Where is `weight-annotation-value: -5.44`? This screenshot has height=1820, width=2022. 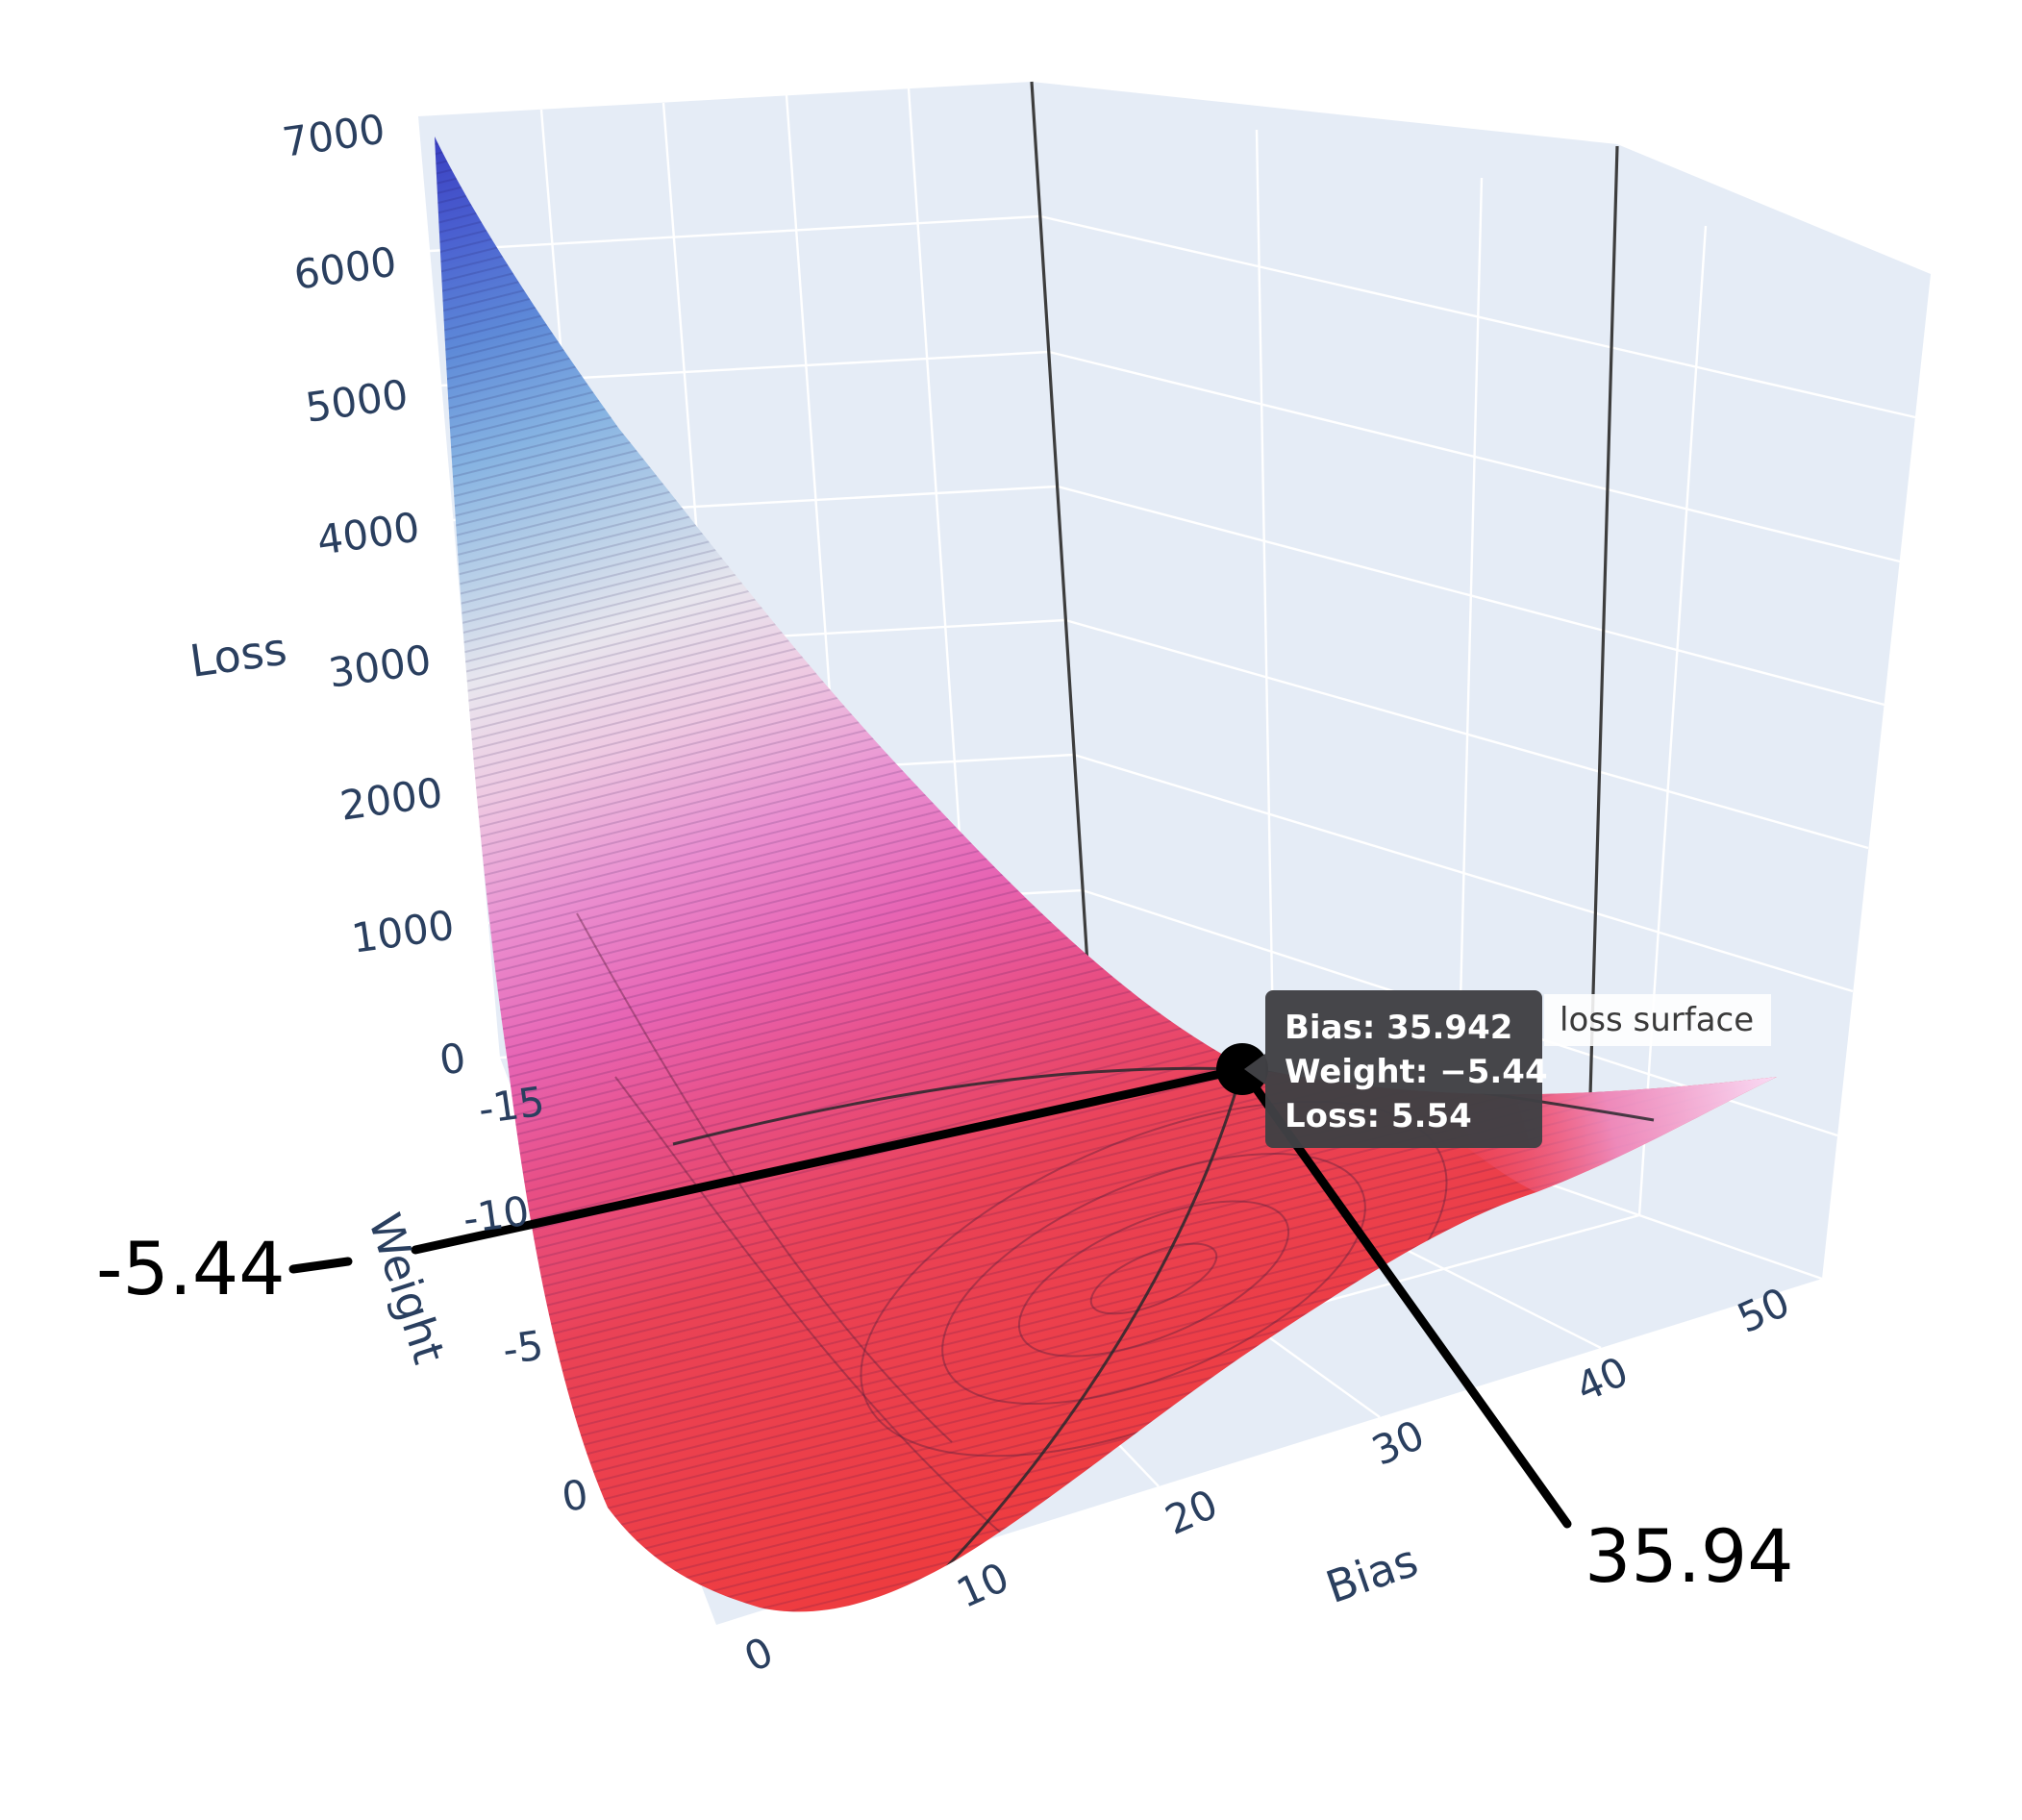
weight-annotation-value: -5.44 is located at coordinates (191, 1269).